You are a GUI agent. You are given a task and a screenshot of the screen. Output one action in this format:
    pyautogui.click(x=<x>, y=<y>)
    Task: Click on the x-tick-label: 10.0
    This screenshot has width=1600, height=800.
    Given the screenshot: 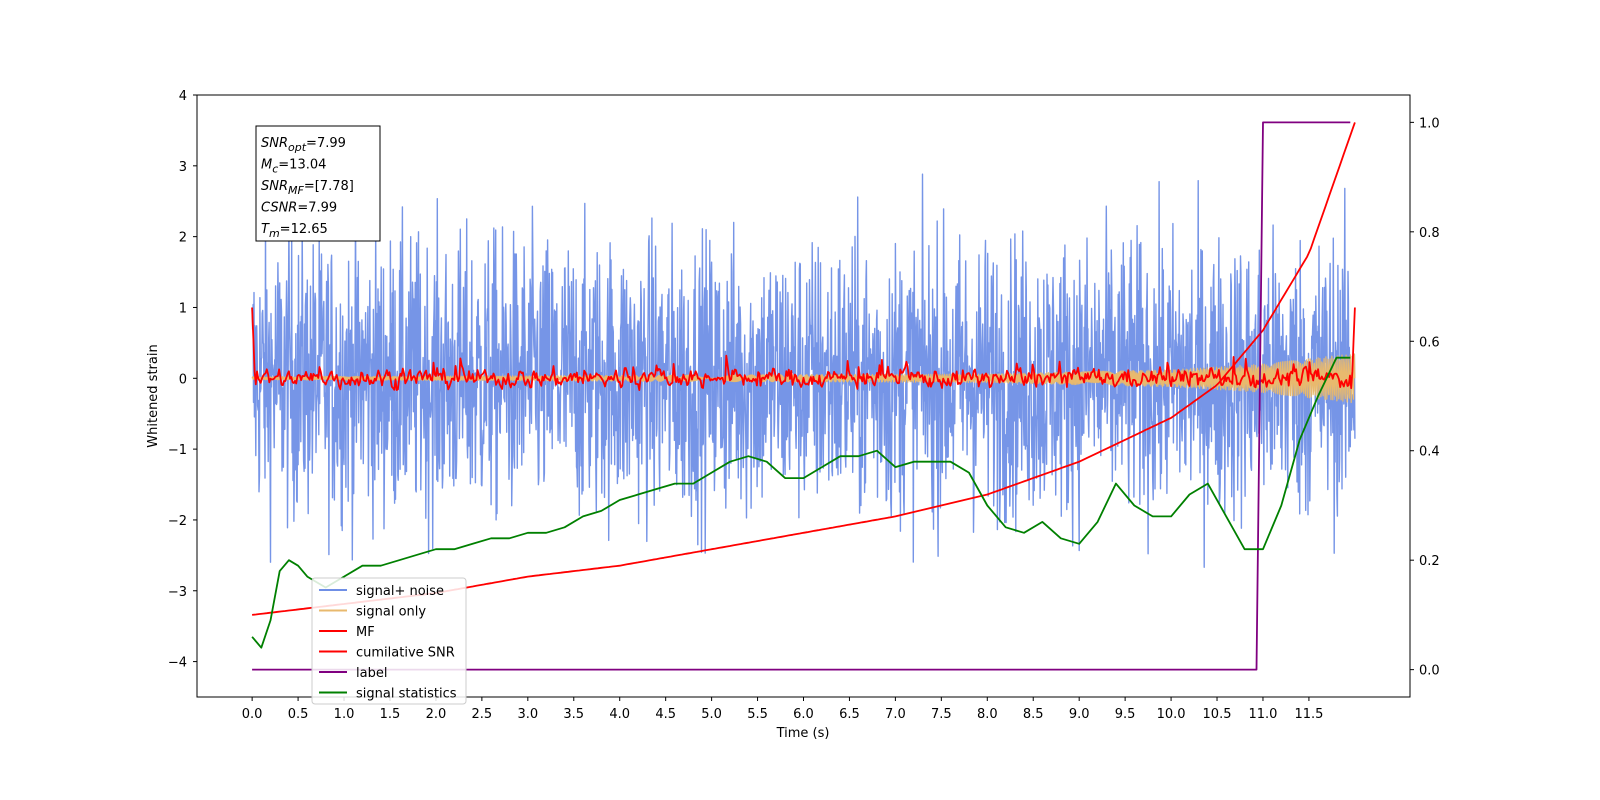 What is the action you would take?
    pyautogui.click(x=1171, y=714)
    